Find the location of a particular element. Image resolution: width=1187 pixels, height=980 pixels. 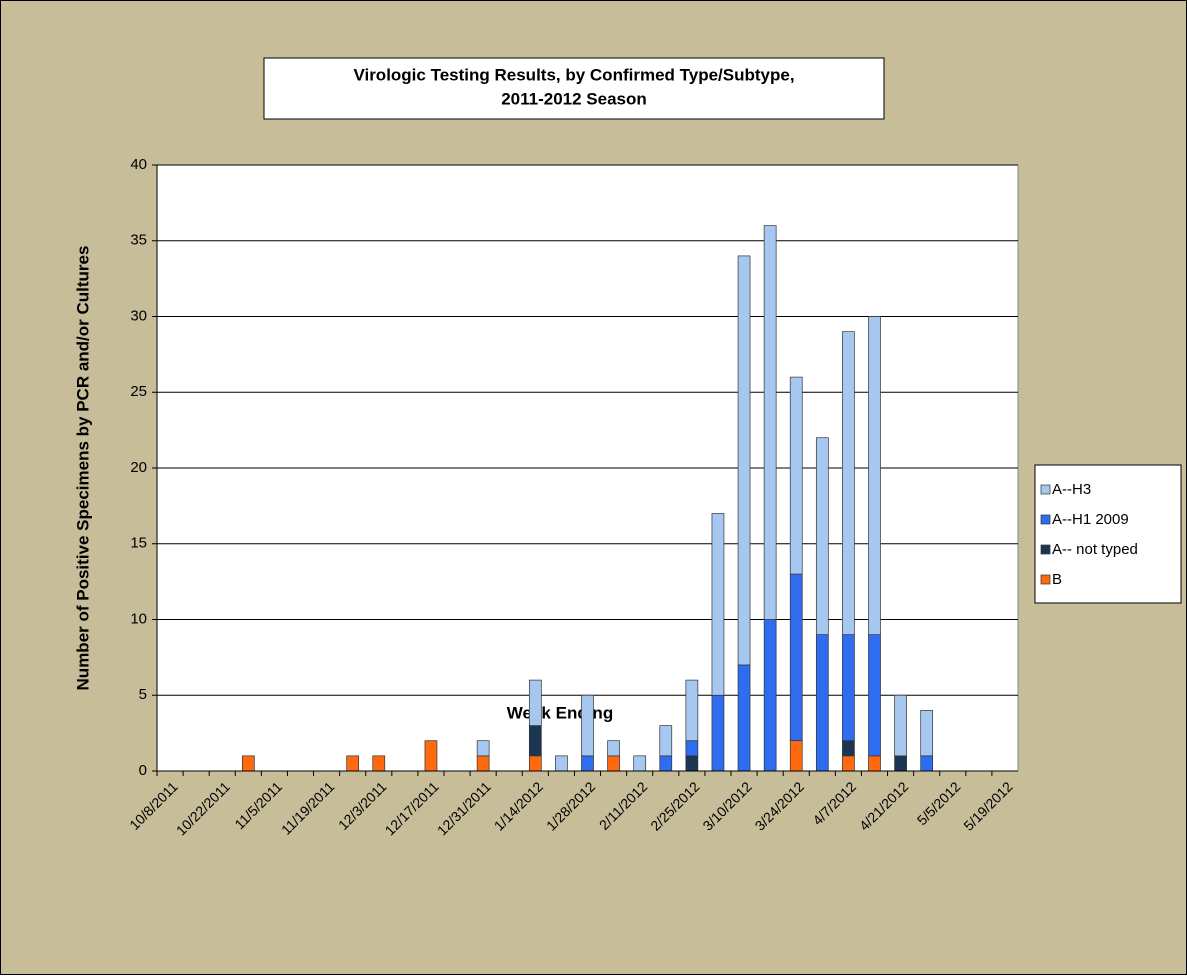

y-tick-label: 10 is located at coordinates (138, 618).